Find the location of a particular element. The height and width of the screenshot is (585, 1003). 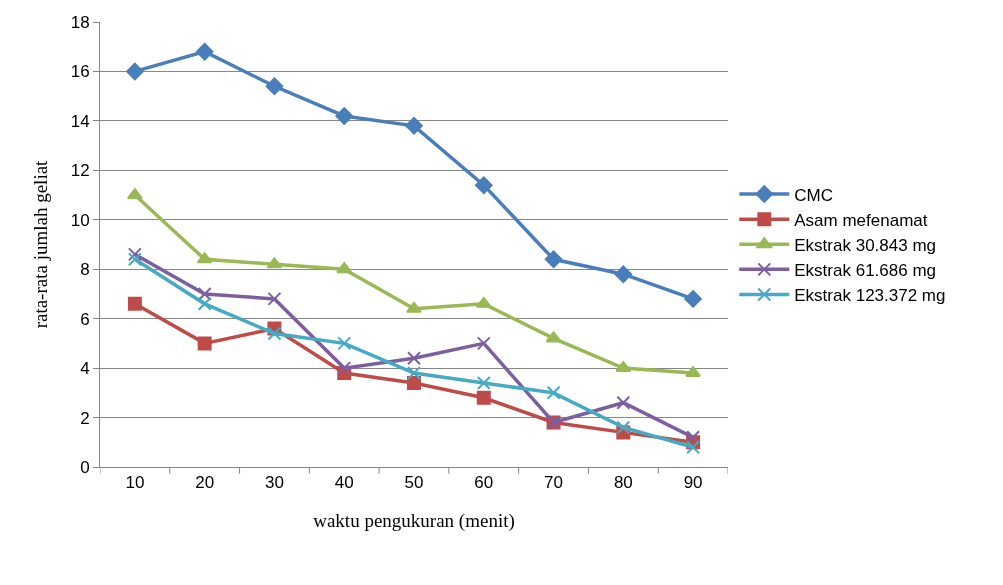

legend-label: CMC is located at coordinates (813, 195).